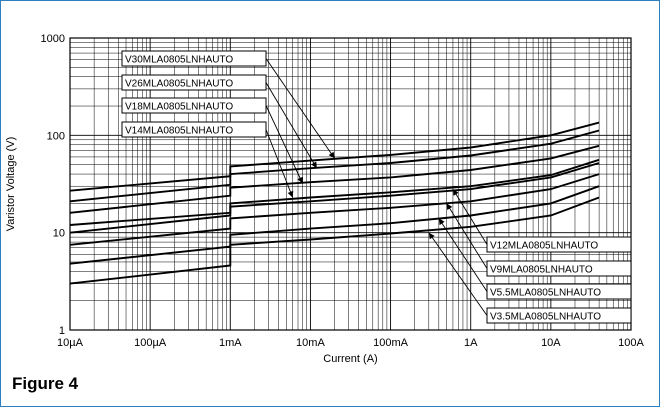 The height and width of the screenshot is (407, 660). Describe the element at coordinates (631, 343) in the screenshot. I see `x-tick-label: 100A` at that location.